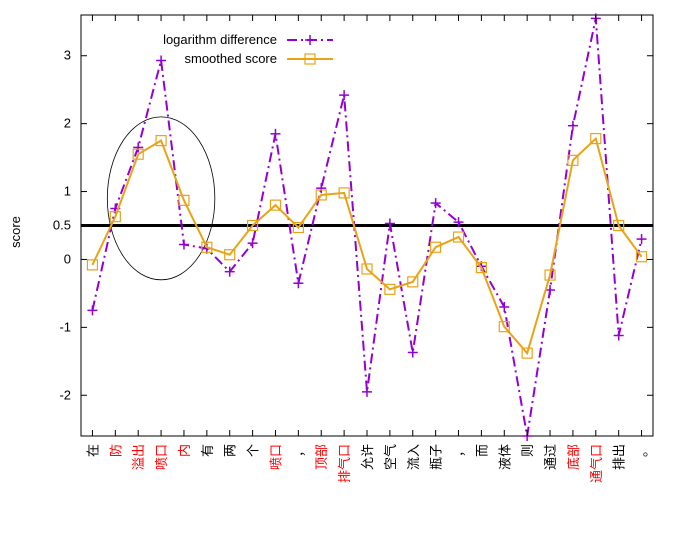 The width and height of the screenshot is (677, 541). Describe the element at coordinates (254, 450) in the screenshot. I see `x-tick-label: 个` at that location.